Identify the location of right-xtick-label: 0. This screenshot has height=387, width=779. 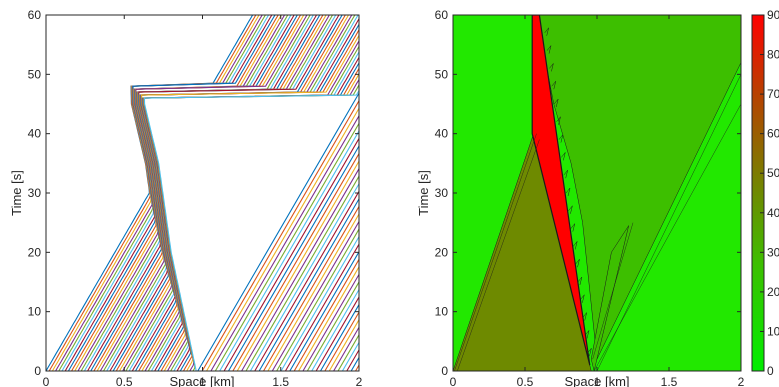
(453, 381).